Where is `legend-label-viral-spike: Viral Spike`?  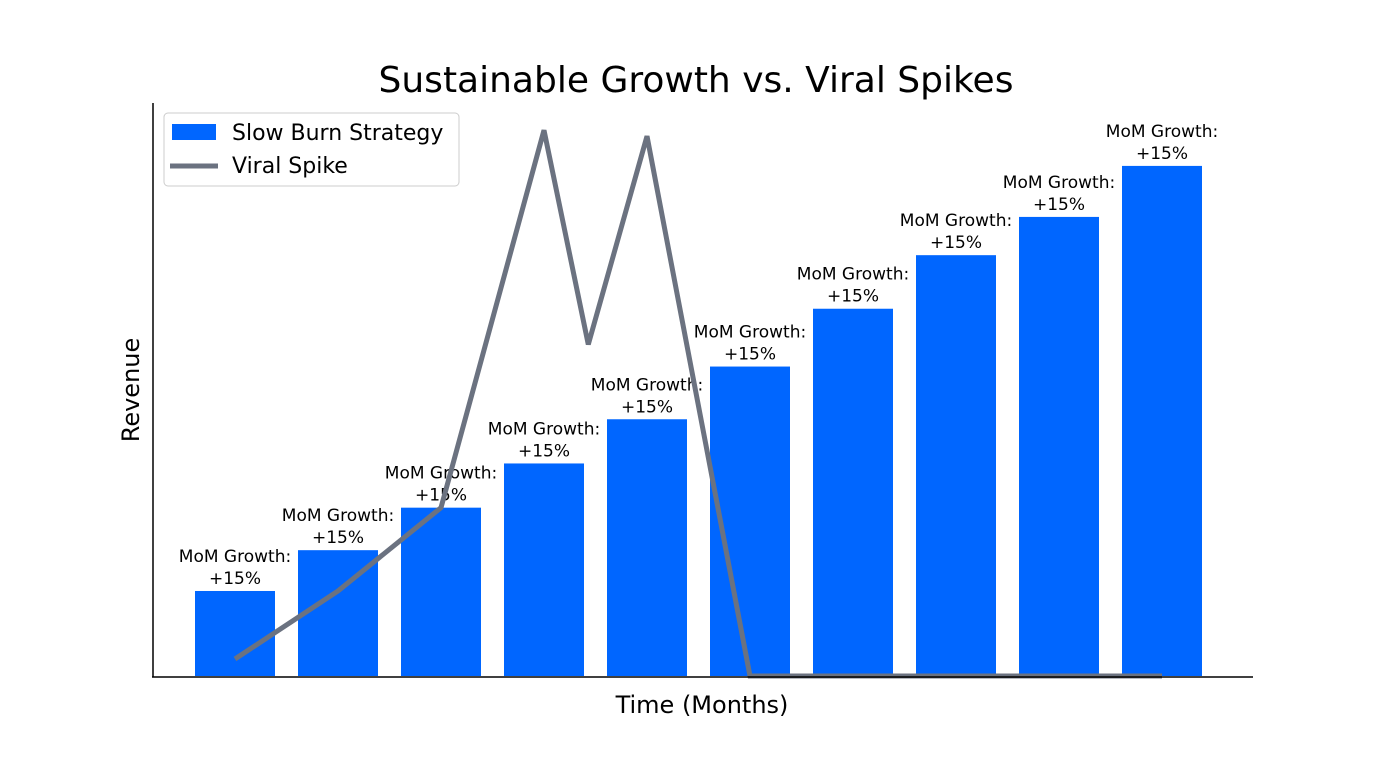 legend-label-viral-spike: Viral Spike is located at coordinates (290, 166).